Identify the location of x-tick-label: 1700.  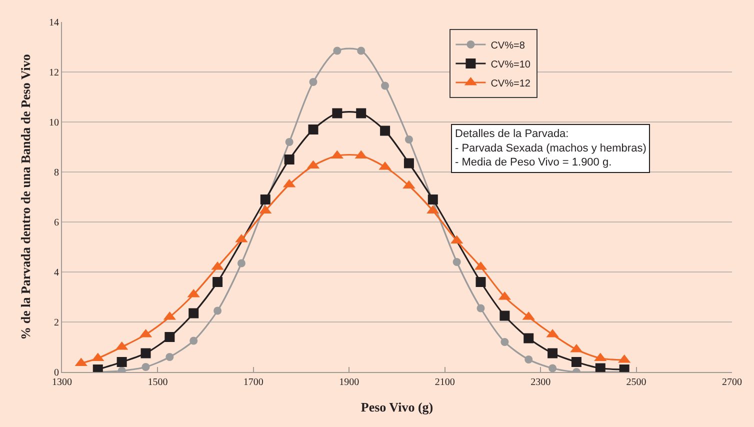
(253, 382).